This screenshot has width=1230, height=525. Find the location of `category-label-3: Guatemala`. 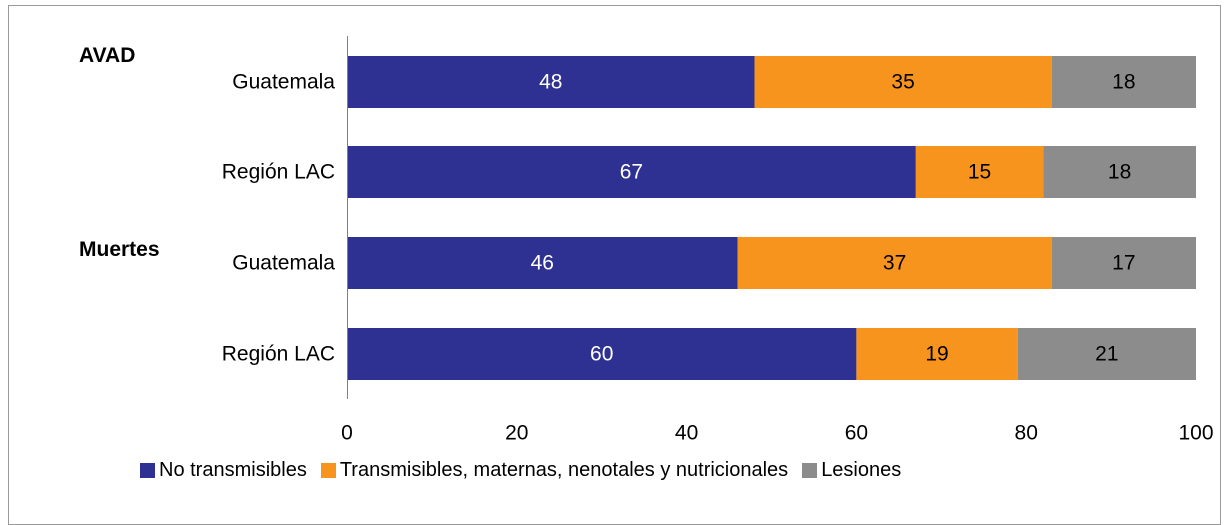

category-label-3: Guatemala is located at coordinates (283, 263).